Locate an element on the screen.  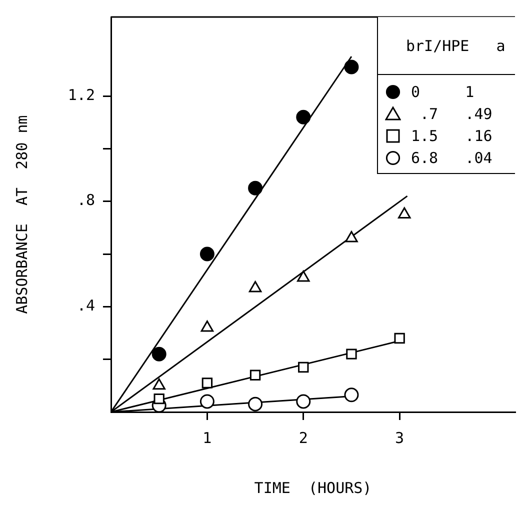
y-tick-label: .8 is located at coordinates (85, 200).